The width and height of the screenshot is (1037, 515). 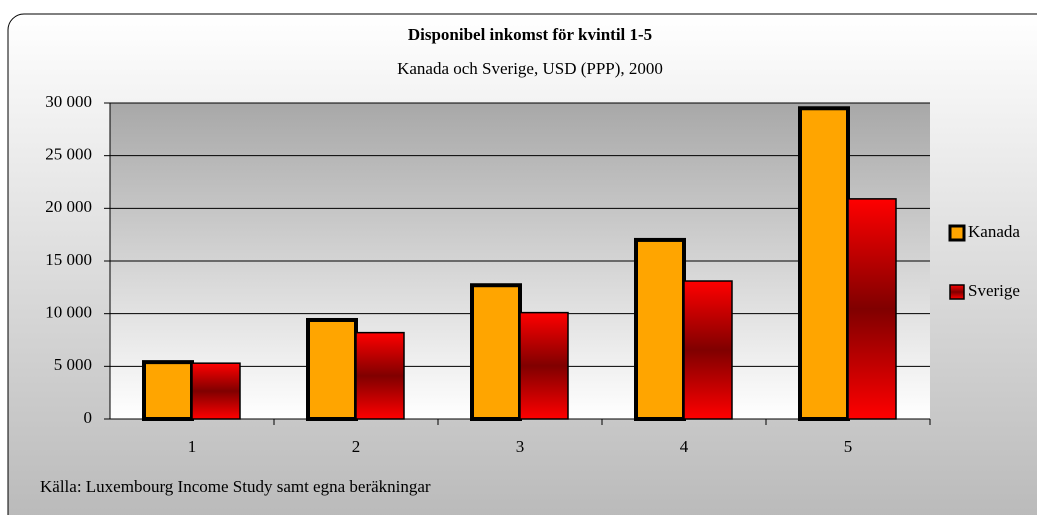 I want to click on y-tick-label: 30 000, so click(x=68, y=101).